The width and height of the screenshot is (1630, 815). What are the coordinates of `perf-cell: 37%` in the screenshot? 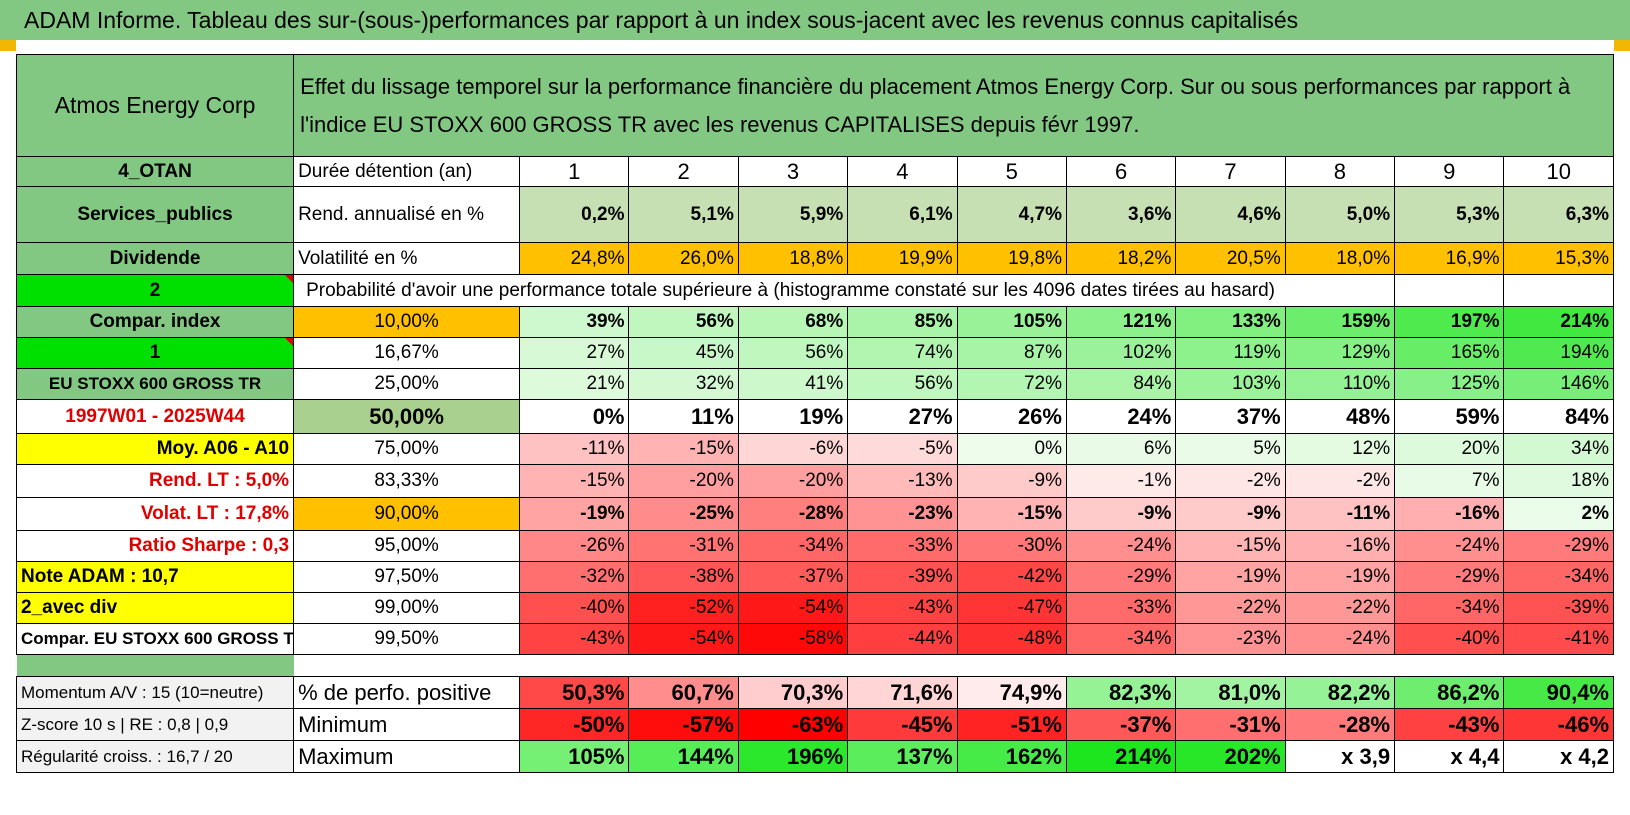 It's located at (1230, 416).